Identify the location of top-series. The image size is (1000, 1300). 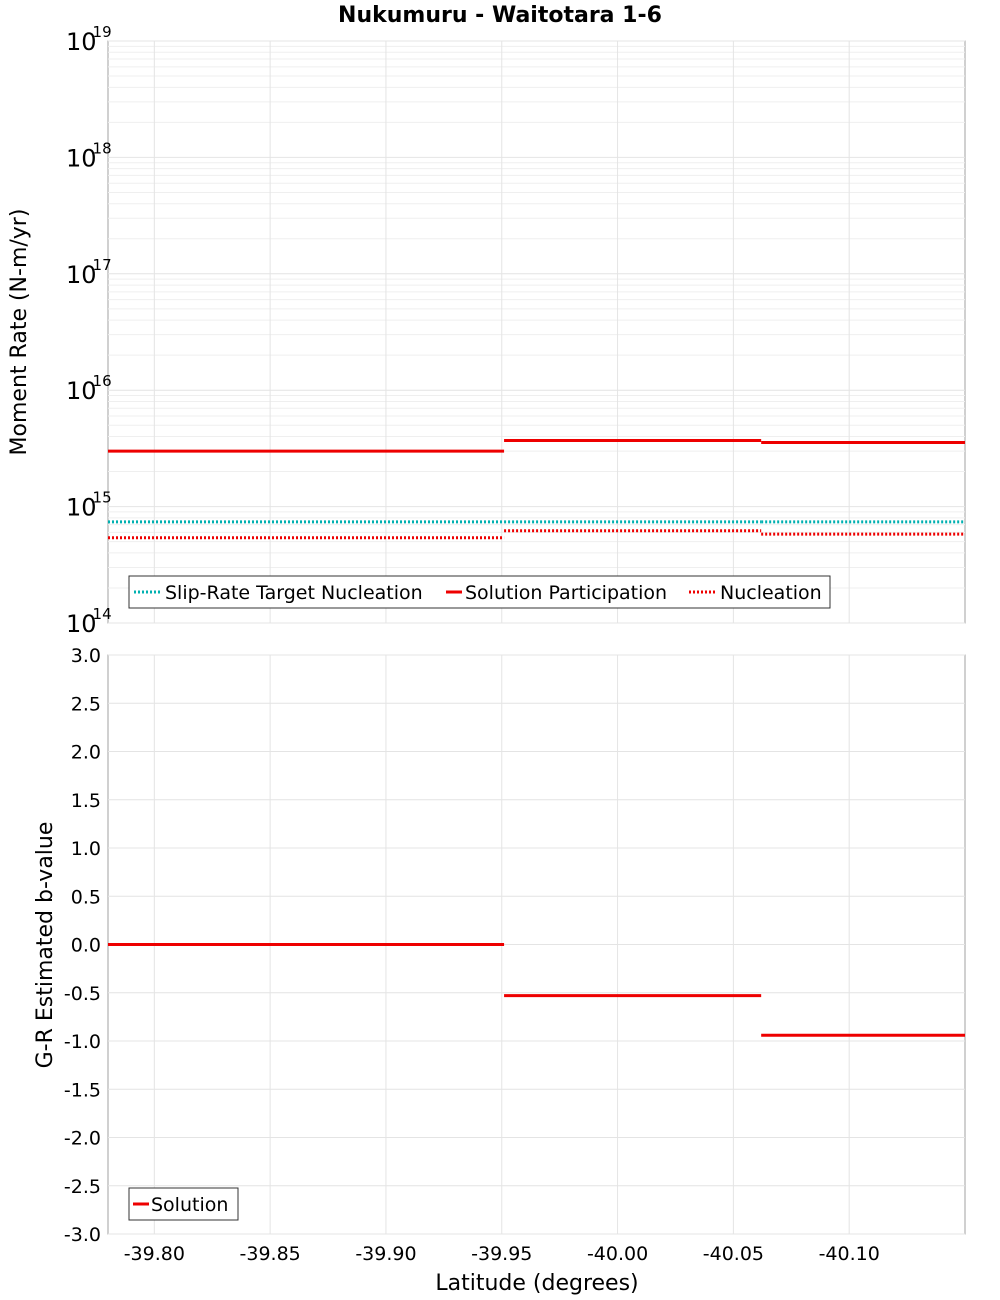
(536, 489).